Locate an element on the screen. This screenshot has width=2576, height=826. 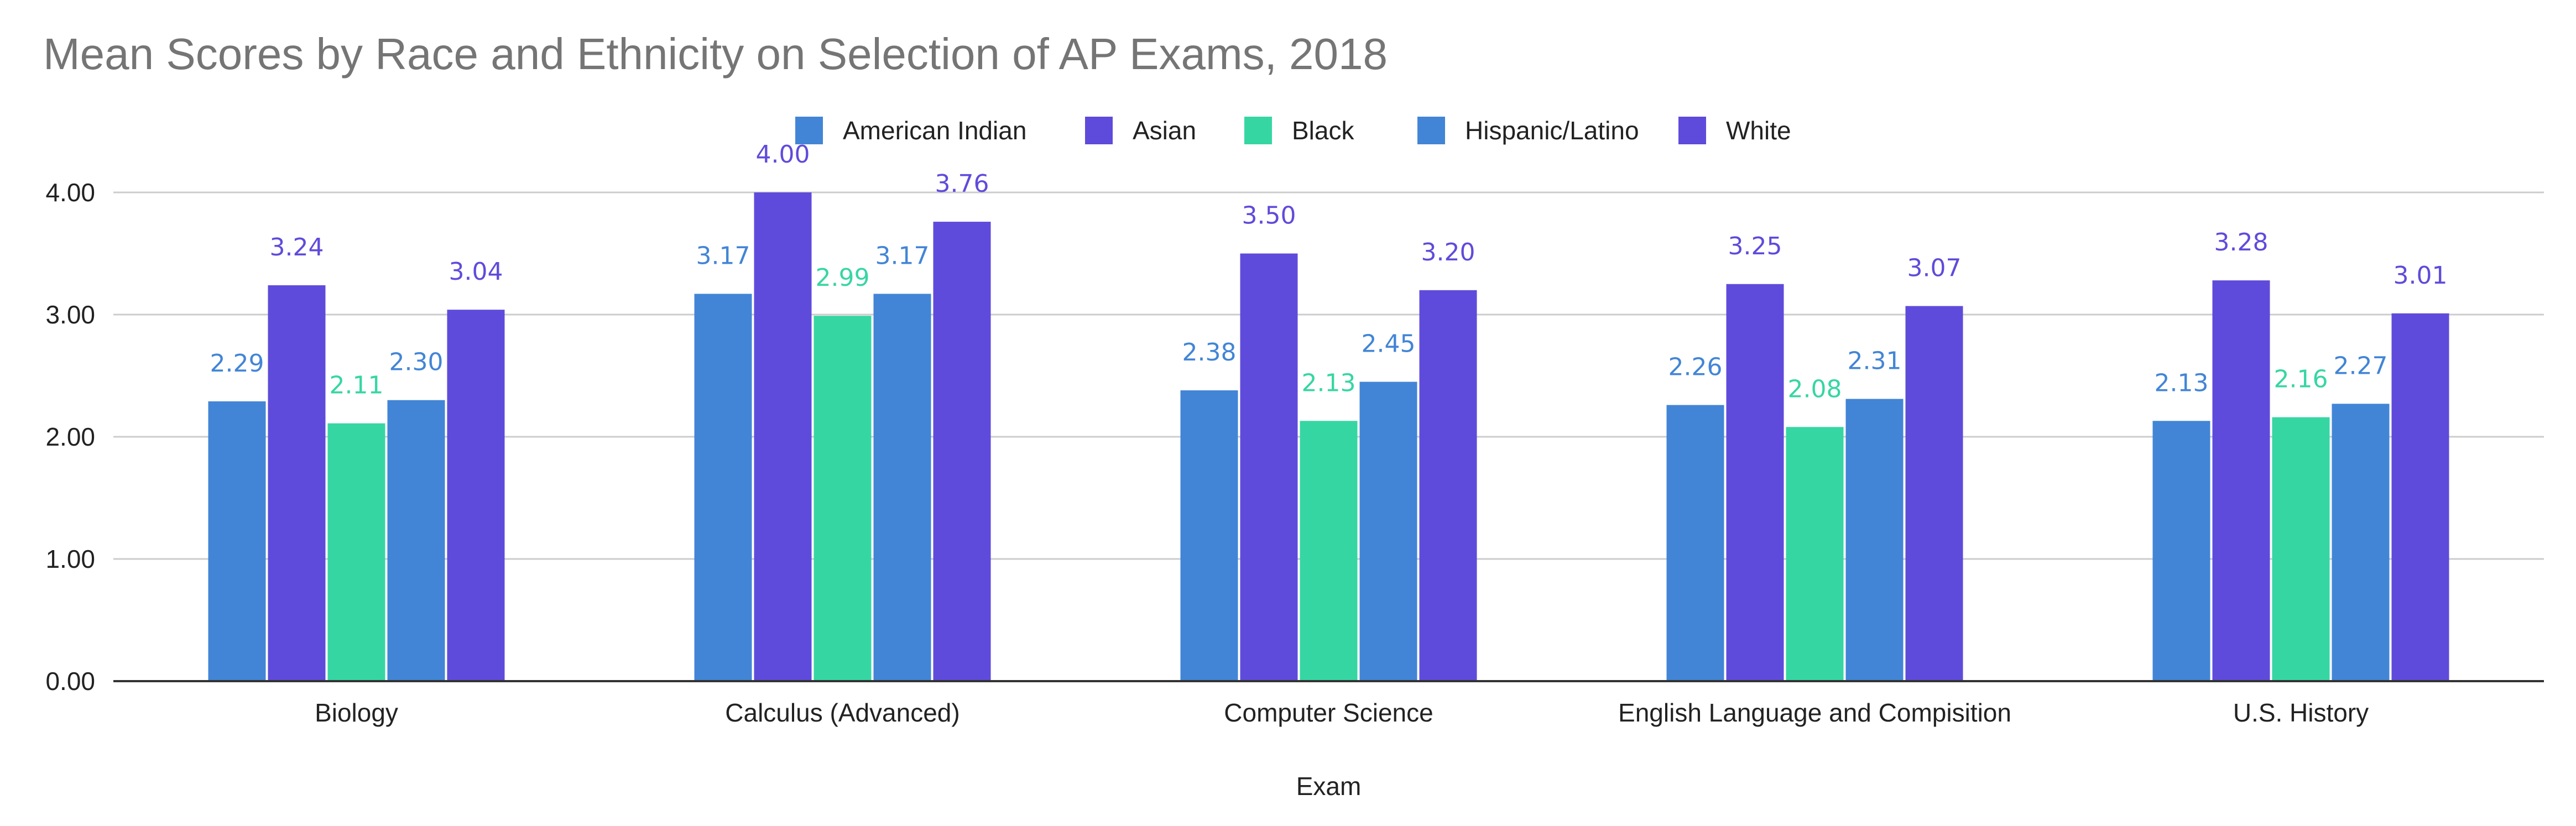
legend-item: White is located at coordinates (1734, 130).